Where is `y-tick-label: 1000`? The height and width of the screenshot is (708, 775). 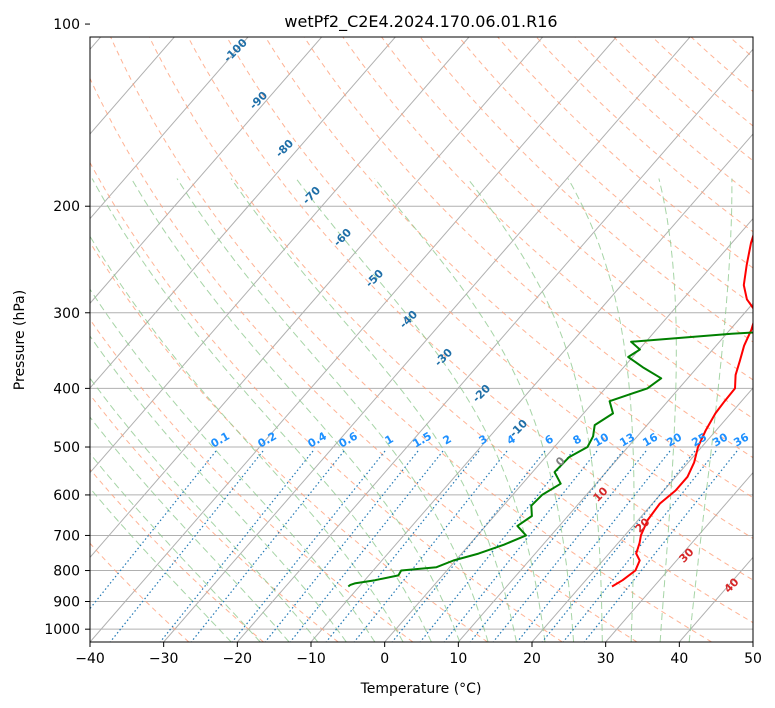 y-tick-label: 1000 is located at coordinates (62, 630).